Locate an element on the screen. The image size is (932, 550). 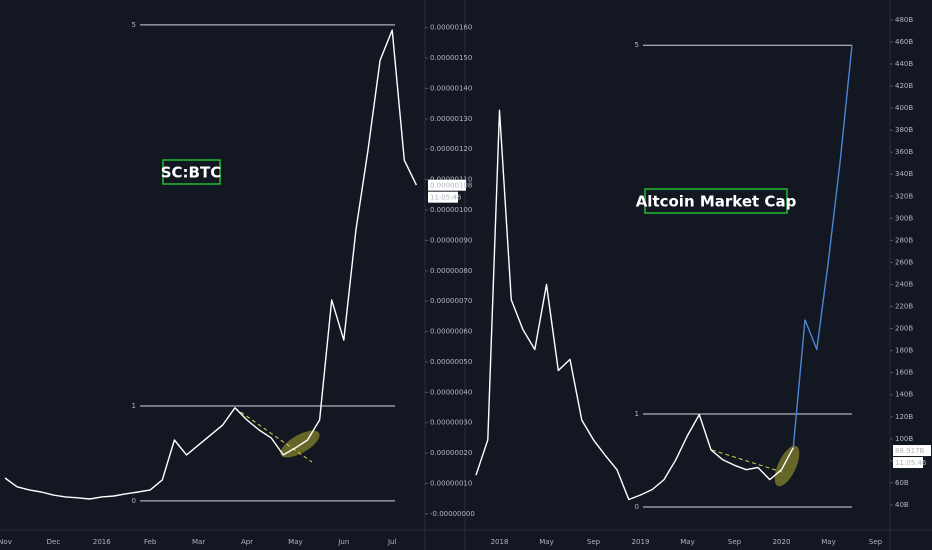
y-tick-label: 220B is located at coordinates (904, 307).